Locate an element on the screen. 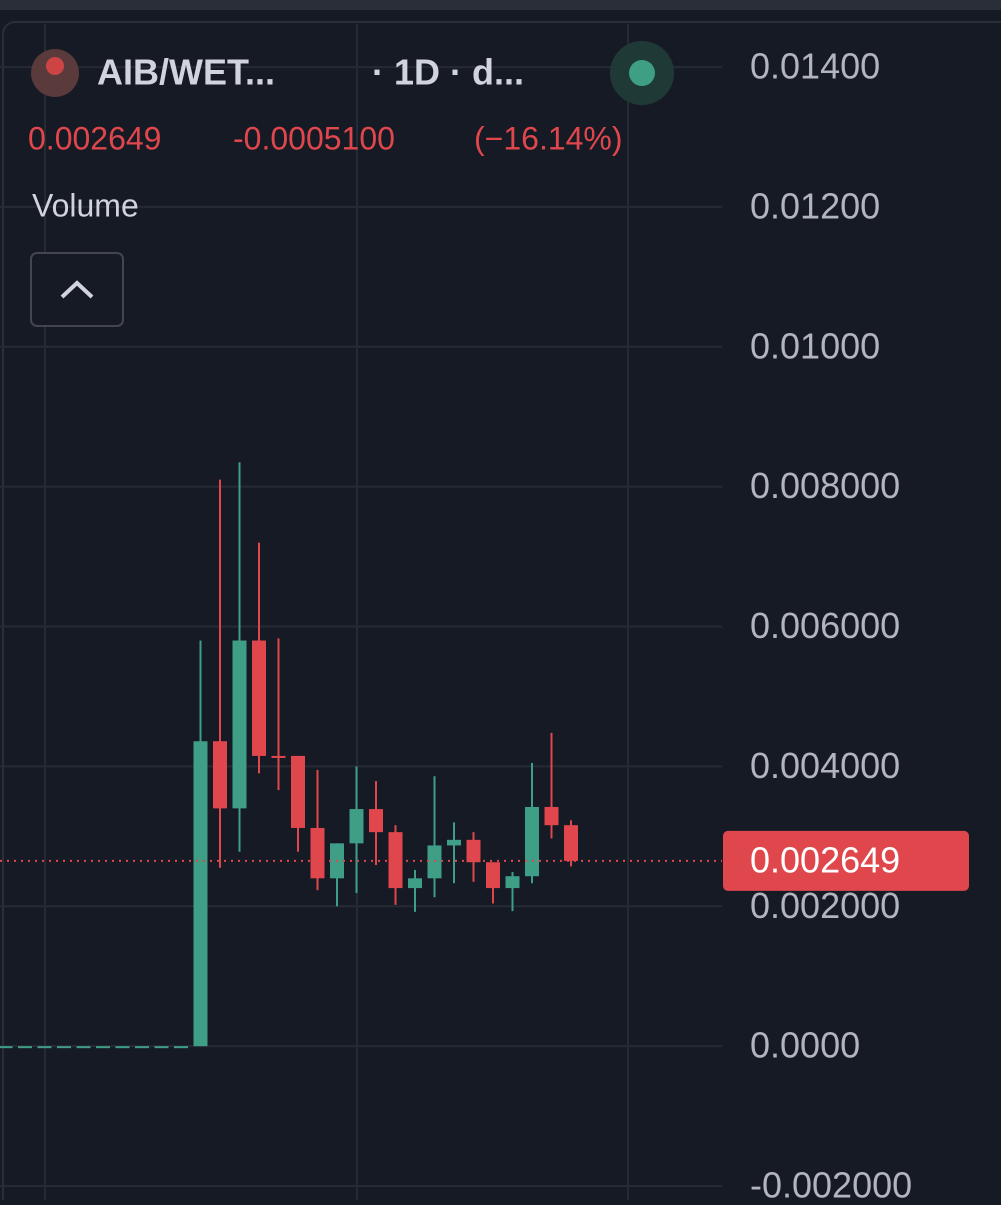 The width and height of the screenshot is (1001, 1205). y-tick-label: 0.008000 is located at coordinates (825, 485).